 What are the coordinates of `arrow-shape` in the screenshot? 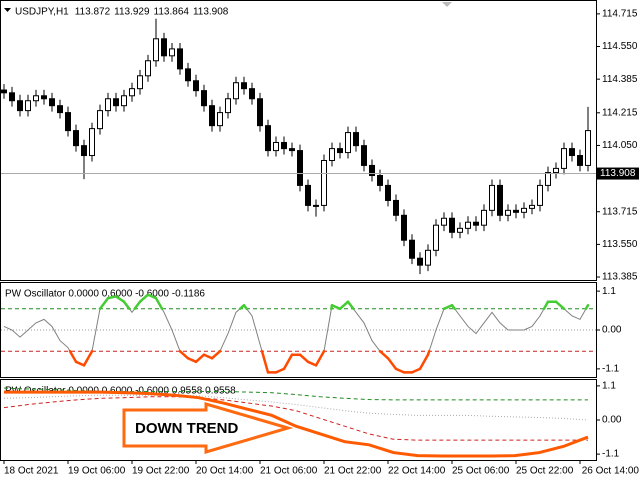 It's located at (208, 428).